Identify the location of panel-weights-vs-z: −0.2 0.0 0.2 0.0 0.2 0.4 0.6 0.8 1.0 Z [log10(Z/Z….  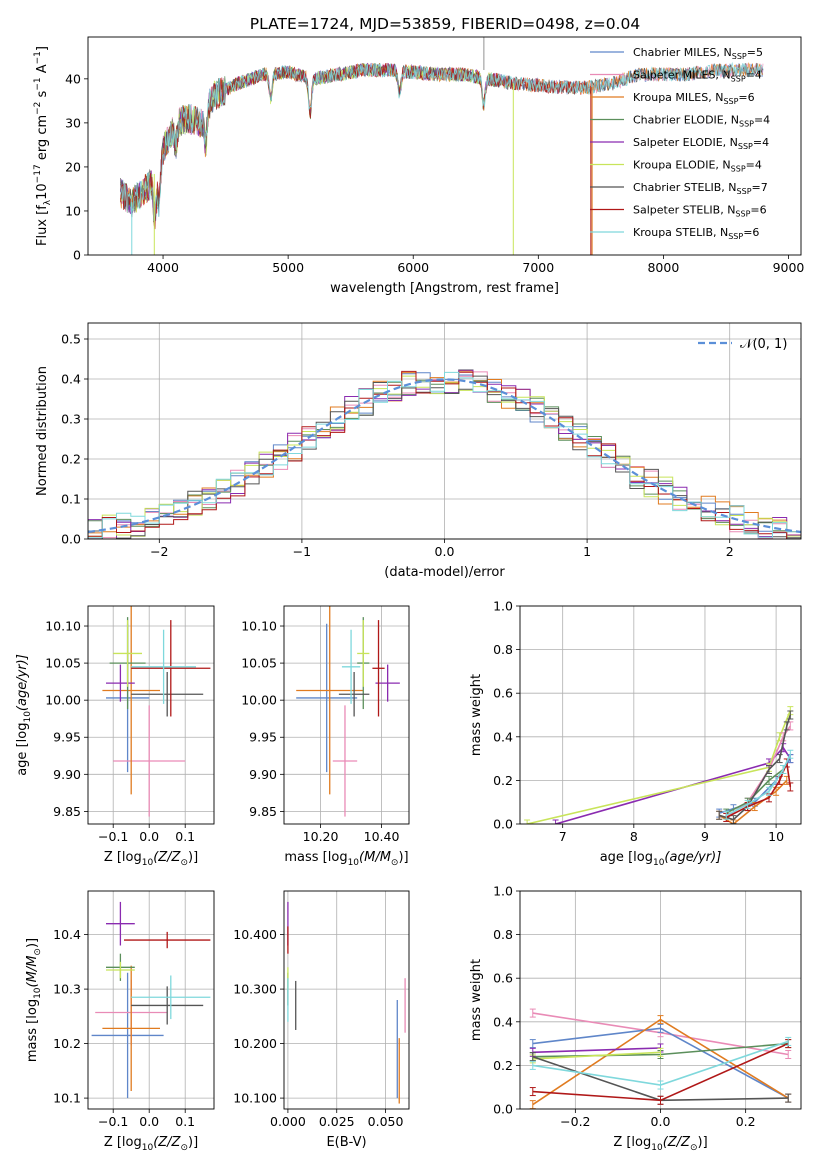
(635, 1018).